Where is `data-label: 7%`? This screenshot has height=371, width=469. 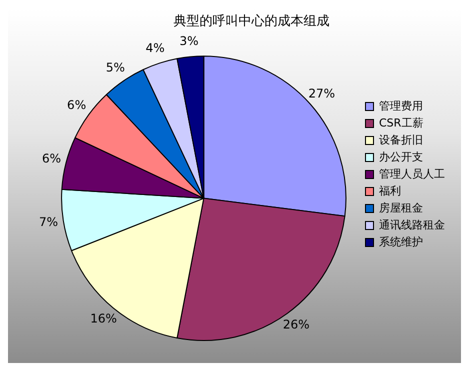 data-label: 7% is located at coordinates (48, 222).